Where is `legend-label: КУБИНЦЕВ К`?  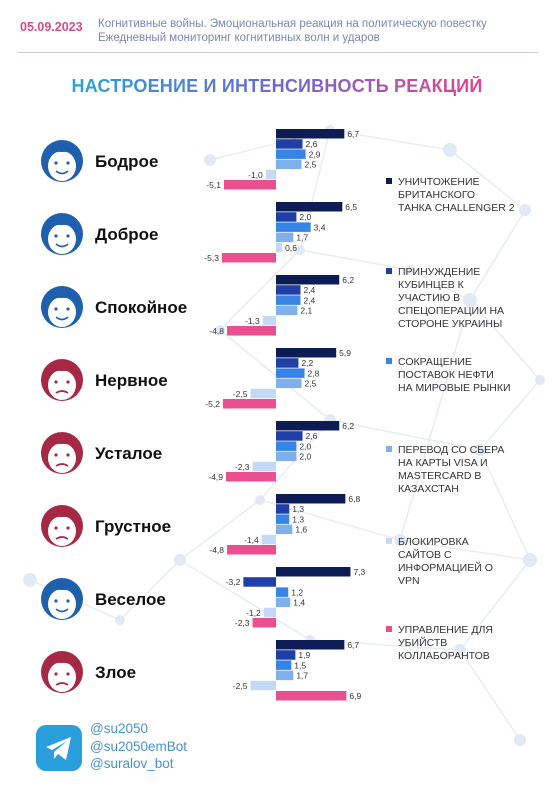 legend-label: КУБИНЦЕВ К is located at coordinates (431, 285).